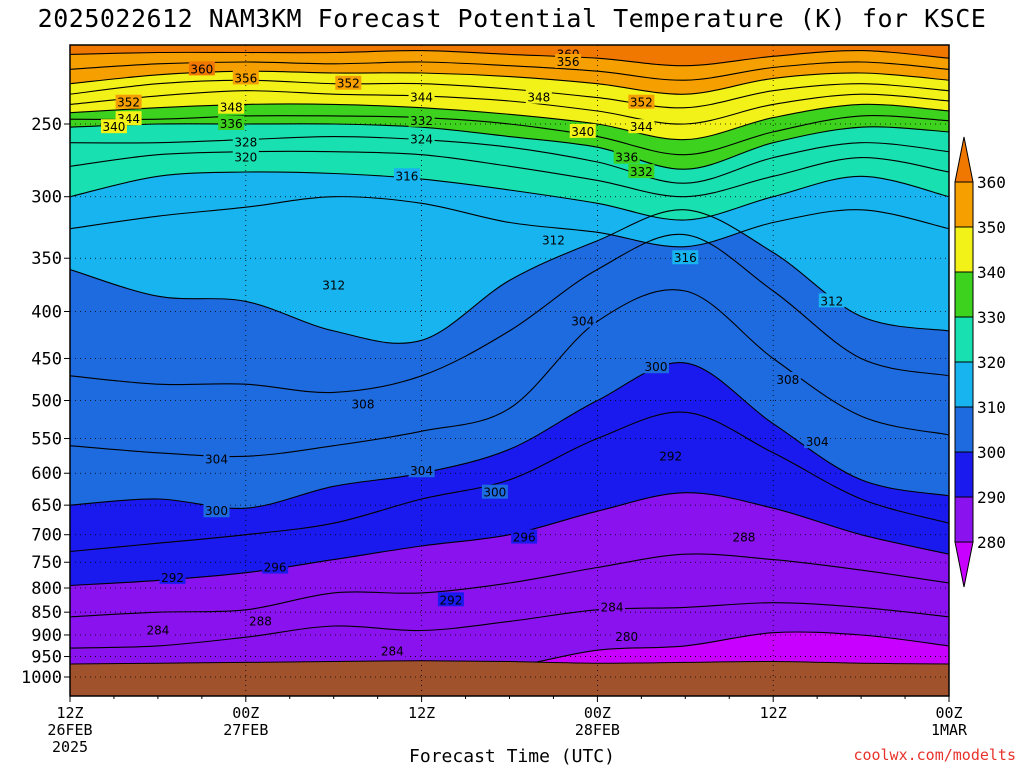 The image size is (1024, 768). What do you see at coordinates (773, 713) in the screenshot?
I see `x-tick-label: 12Z` at bounding box center [773, 713].